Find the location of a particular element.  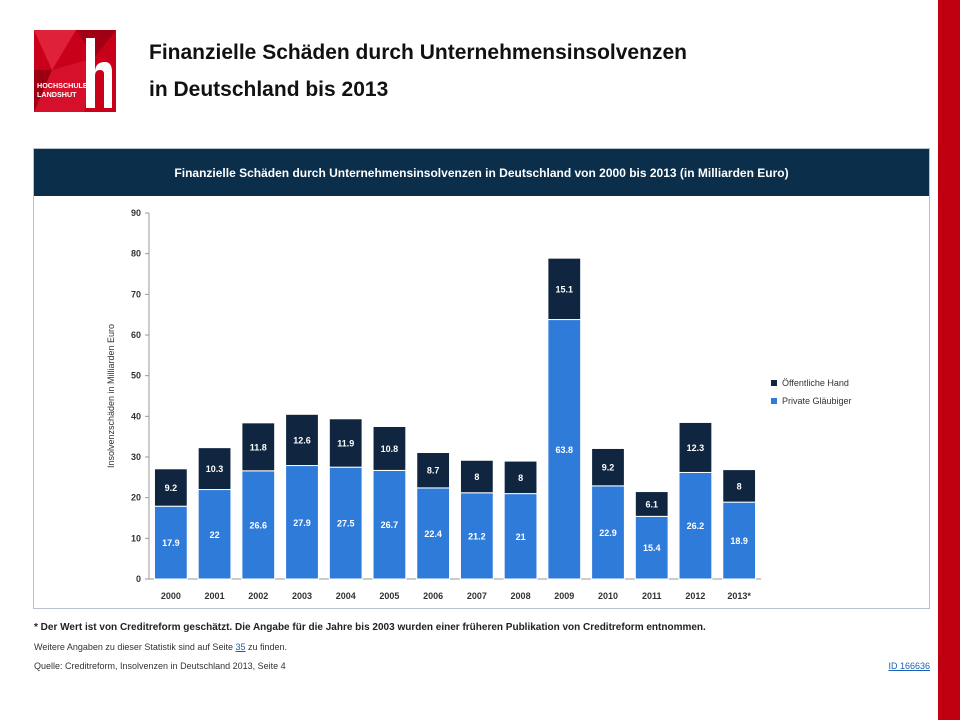

y-tick-label: 60 is located at coordinates (136, 335).